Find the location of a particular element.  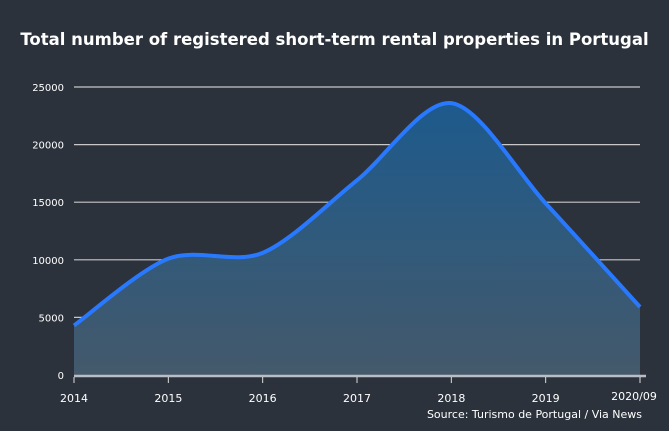

y-tick-label: 0 is located at coordinates (61, 376).